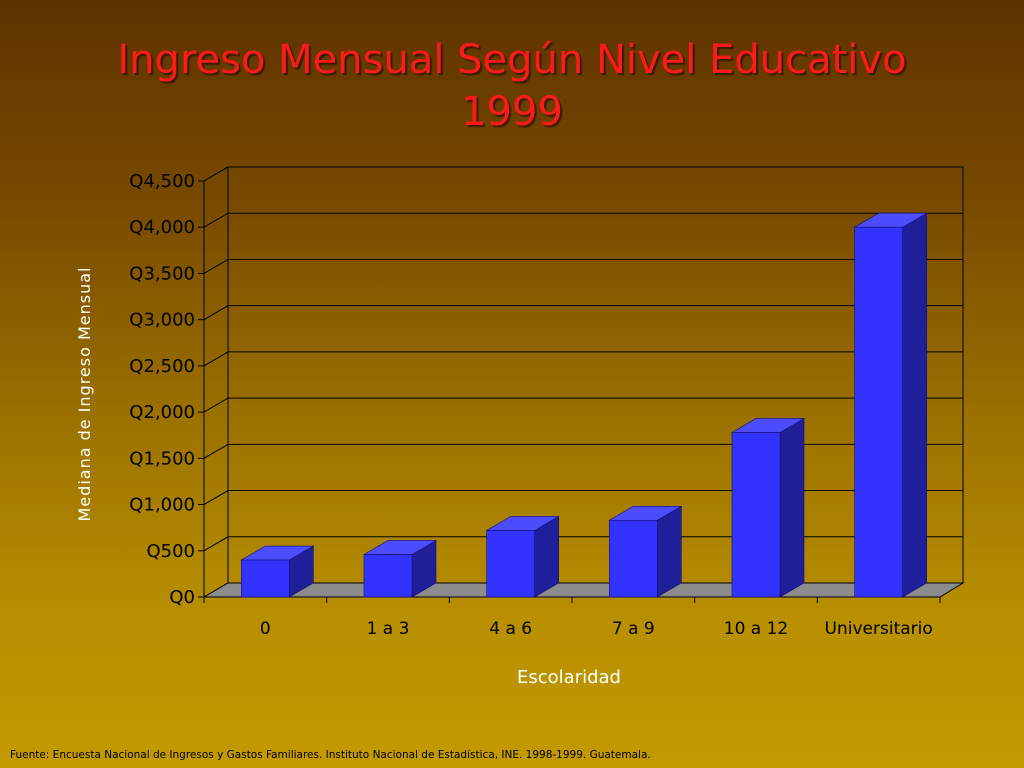 The width and height of the screenshot is (1024, 768). Describe the element at coordinates (162, 320) in the screenshot. I see `y-tick-label: Q3,000` at that location.